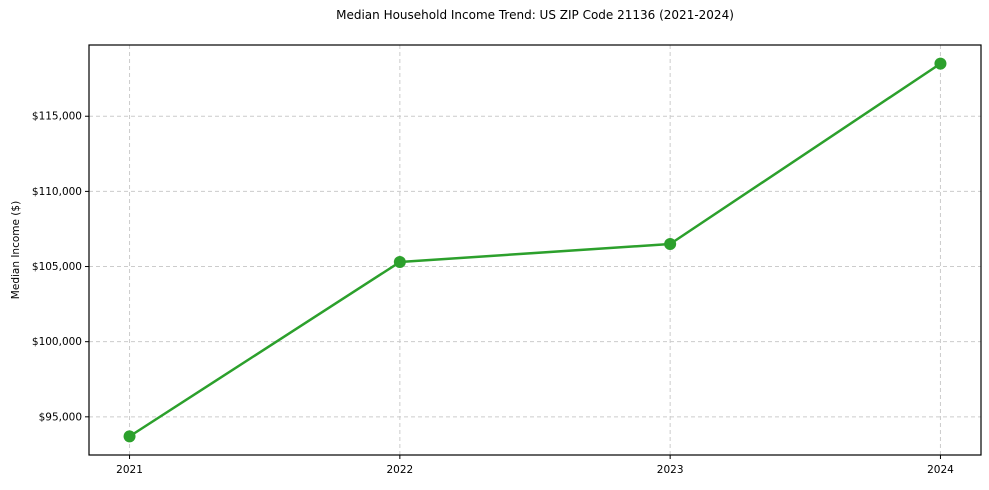 The image size is (989, 490). I want to click on x-tick-label: 2021, so click(129, 470).